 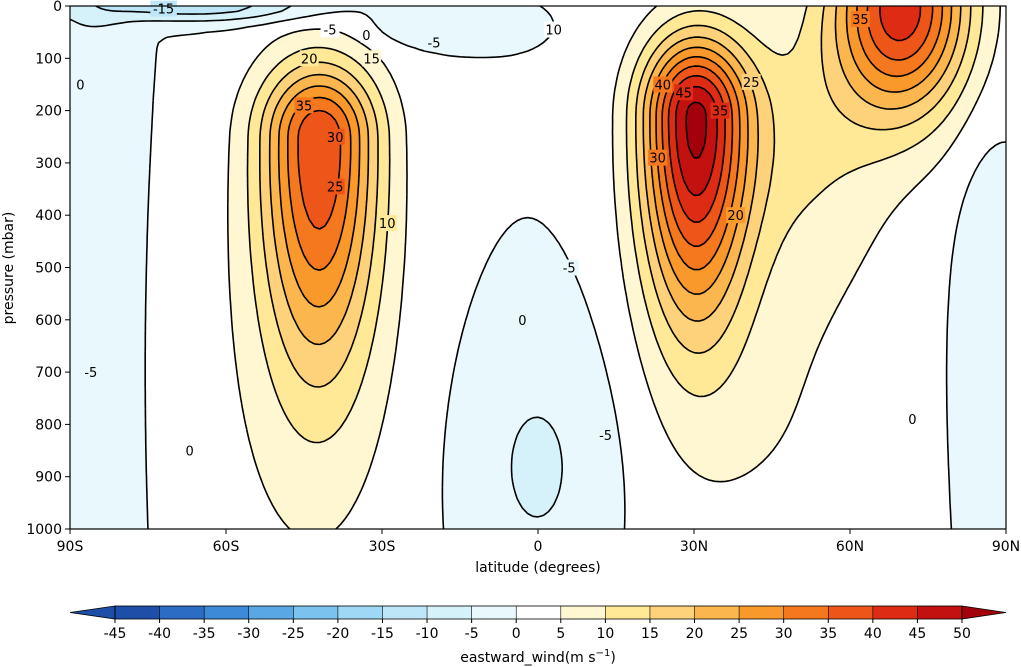 I want to click on colorbar-tick-label: 5, so click(x=560, y=634).